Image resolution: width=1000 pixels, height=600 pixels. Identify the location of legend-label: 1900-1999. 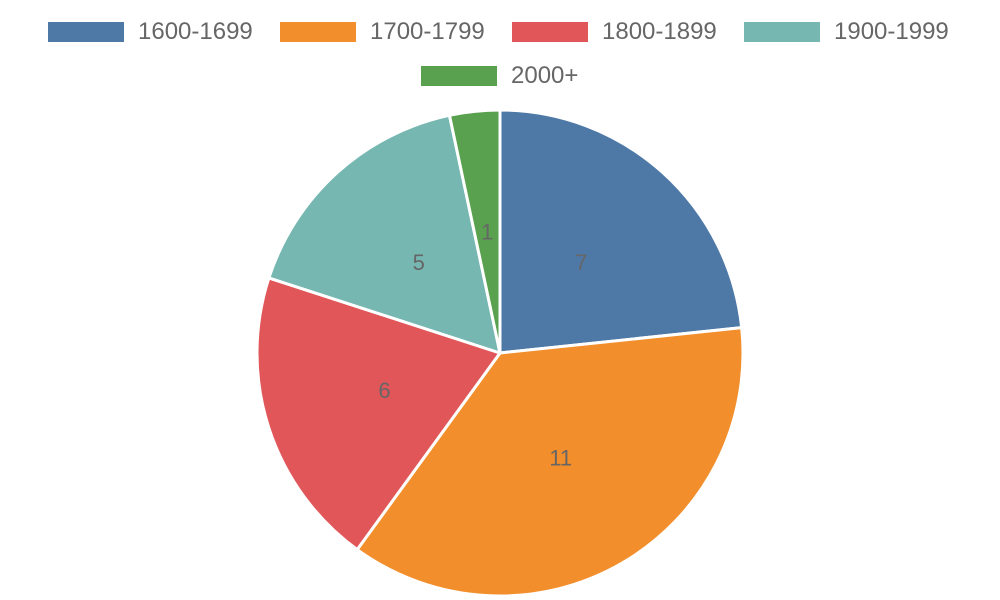
(891, 31).